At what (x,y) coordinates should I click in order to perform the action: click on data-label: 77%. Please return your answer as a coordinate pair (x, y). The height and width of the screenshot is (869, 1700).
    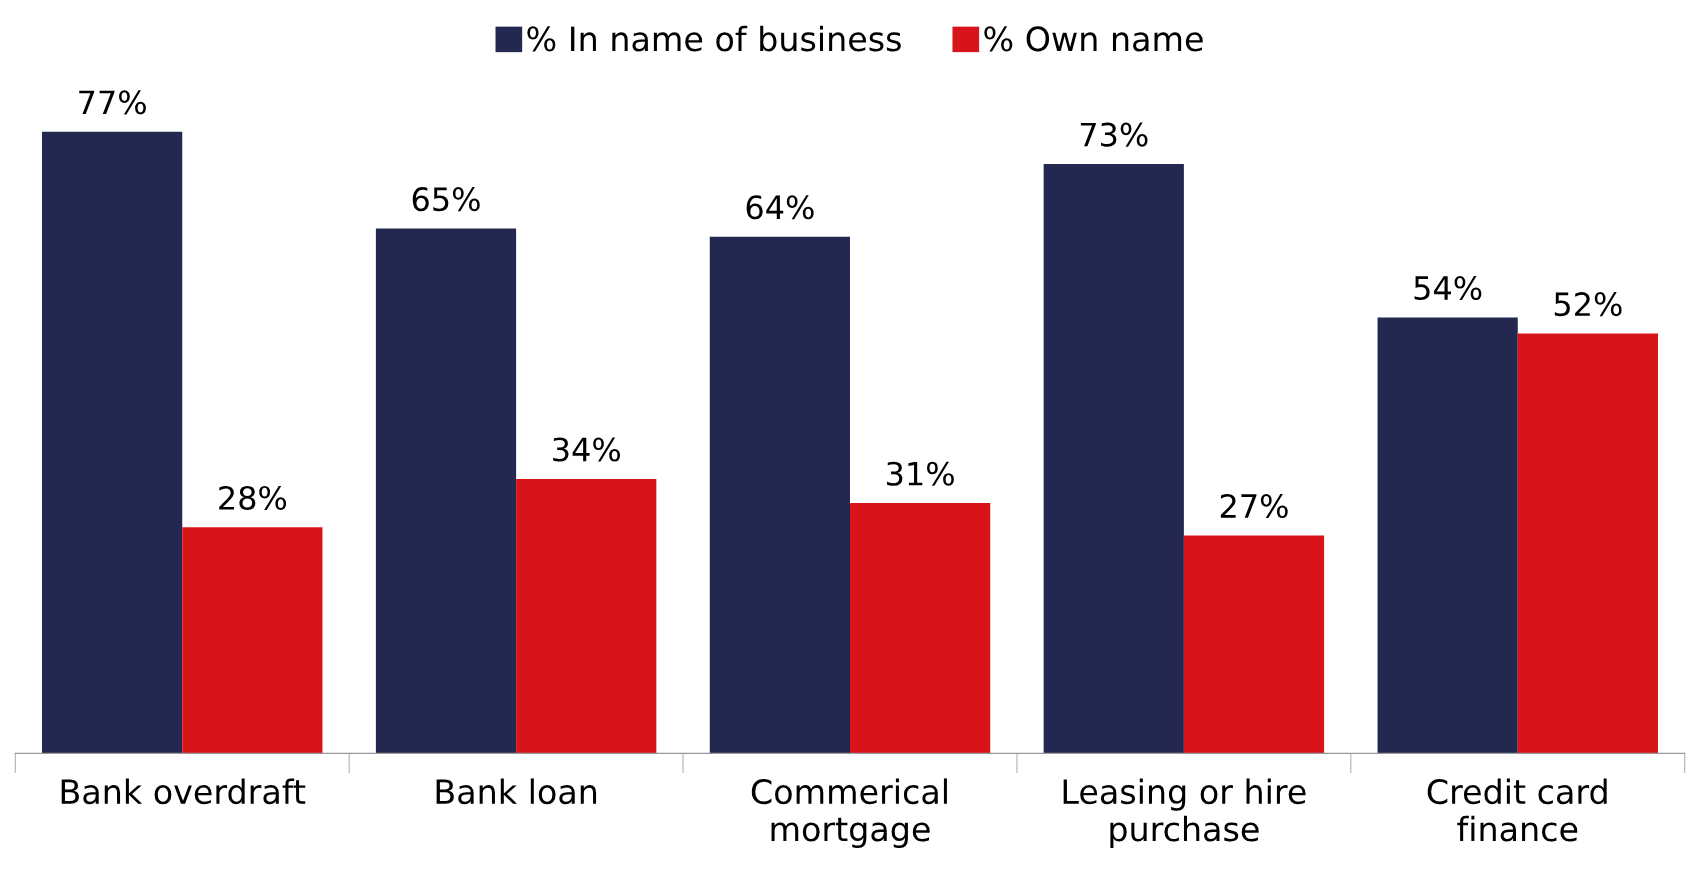
    Looking at the image, I should click on (112, 102).